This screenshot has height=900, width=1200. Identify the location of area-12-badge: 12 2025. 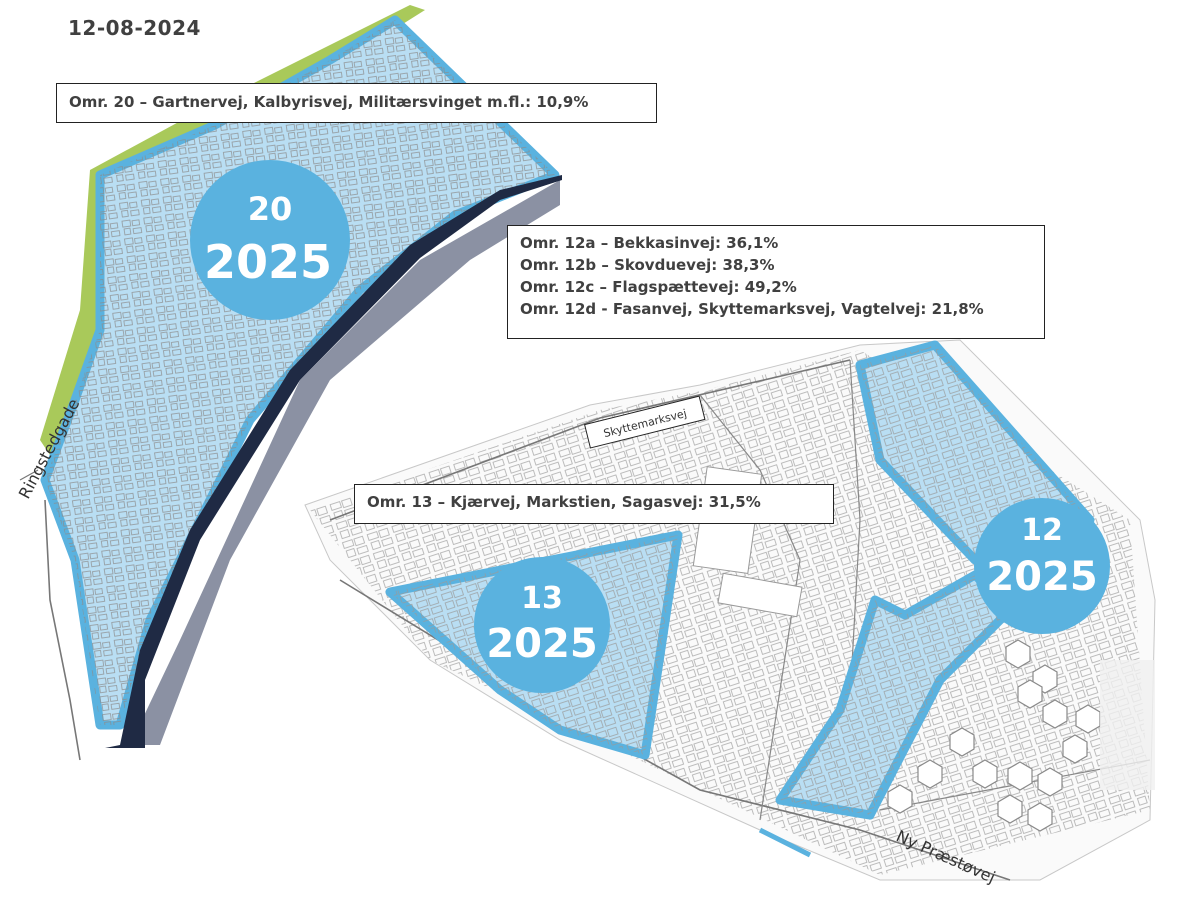
(1042, 566).